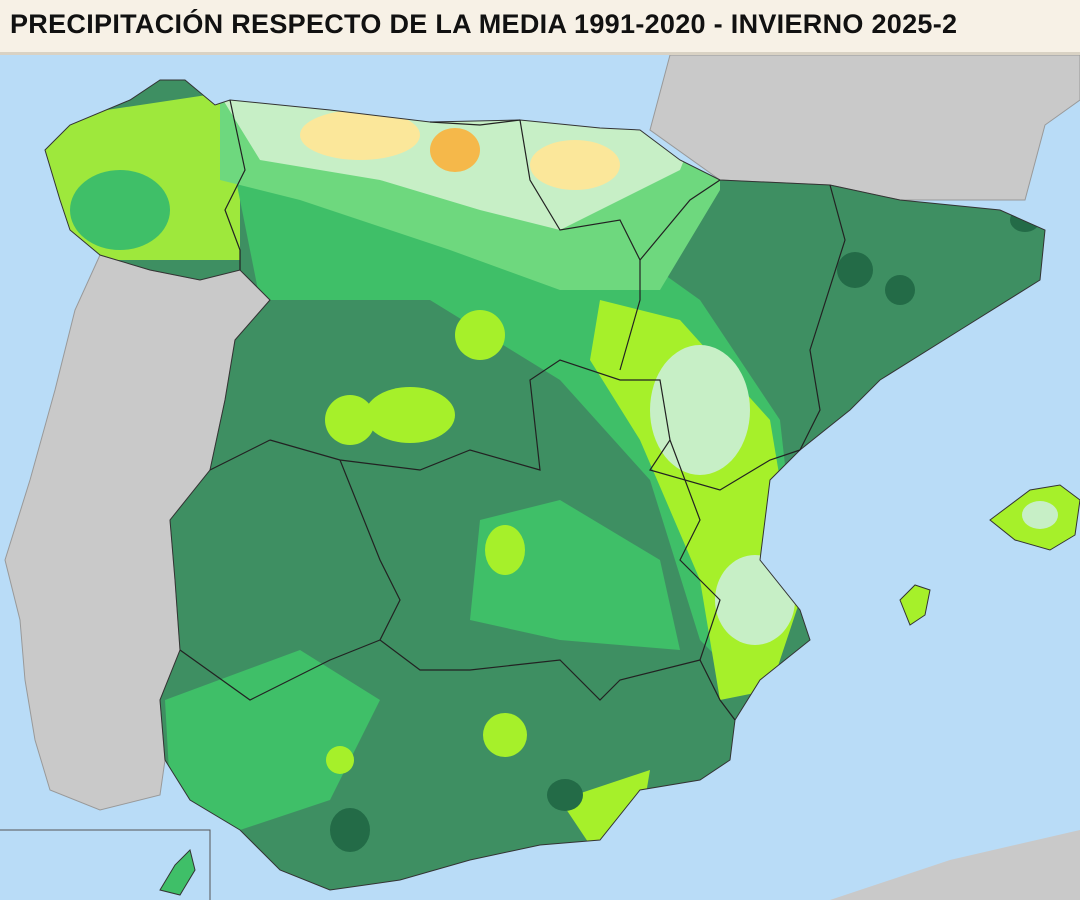  Describe the element at coordinates (105, 864) in the screenshot. I see `inset-frame` at that location.